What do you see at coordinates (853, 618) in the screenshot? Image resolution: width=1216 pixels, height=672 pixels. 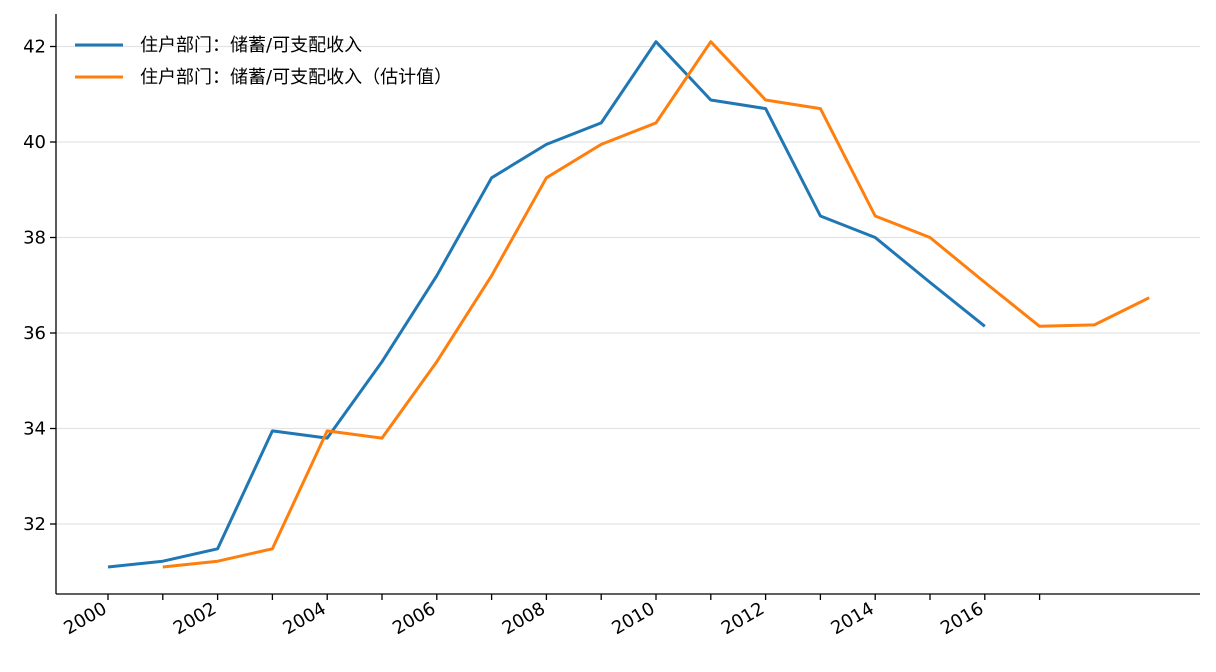 I see `x-tick-label: 2014` at bounding box center [853, 618].